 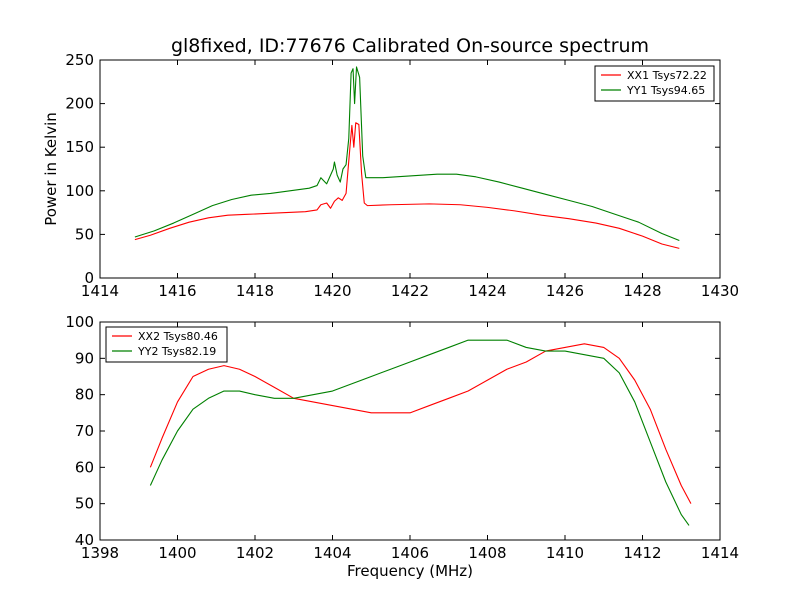 I want to click on legend-label: XX2 Tsys80.46, so click(x=178, y=336).